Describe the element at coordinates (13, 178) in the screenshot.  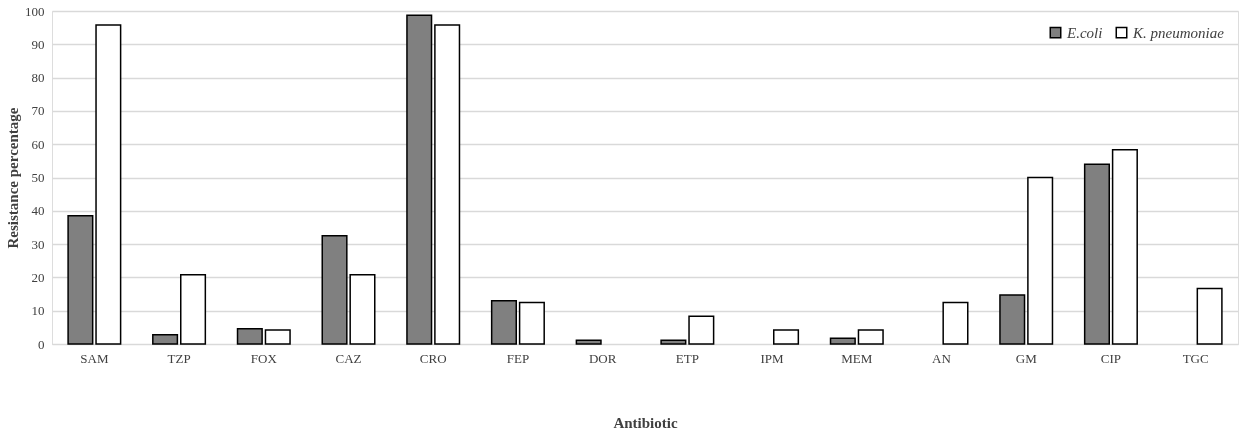
I see `y-axis-title: Resistance percentage` at that location.